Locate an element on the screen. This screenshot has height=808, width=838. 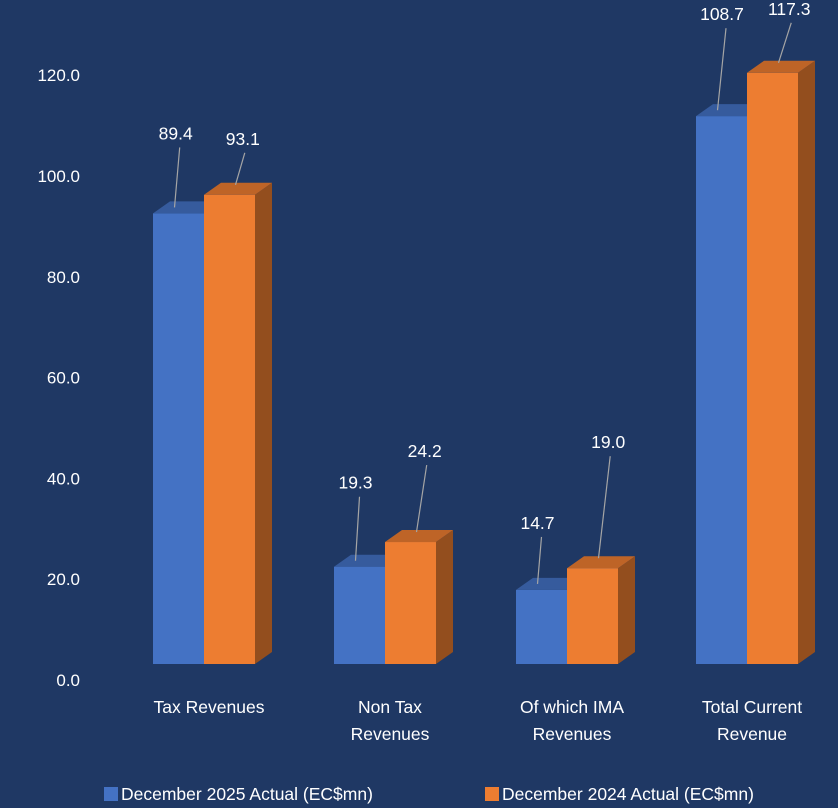
x-category-label: Non Tax Revenues is located at coordinates (390, 720).